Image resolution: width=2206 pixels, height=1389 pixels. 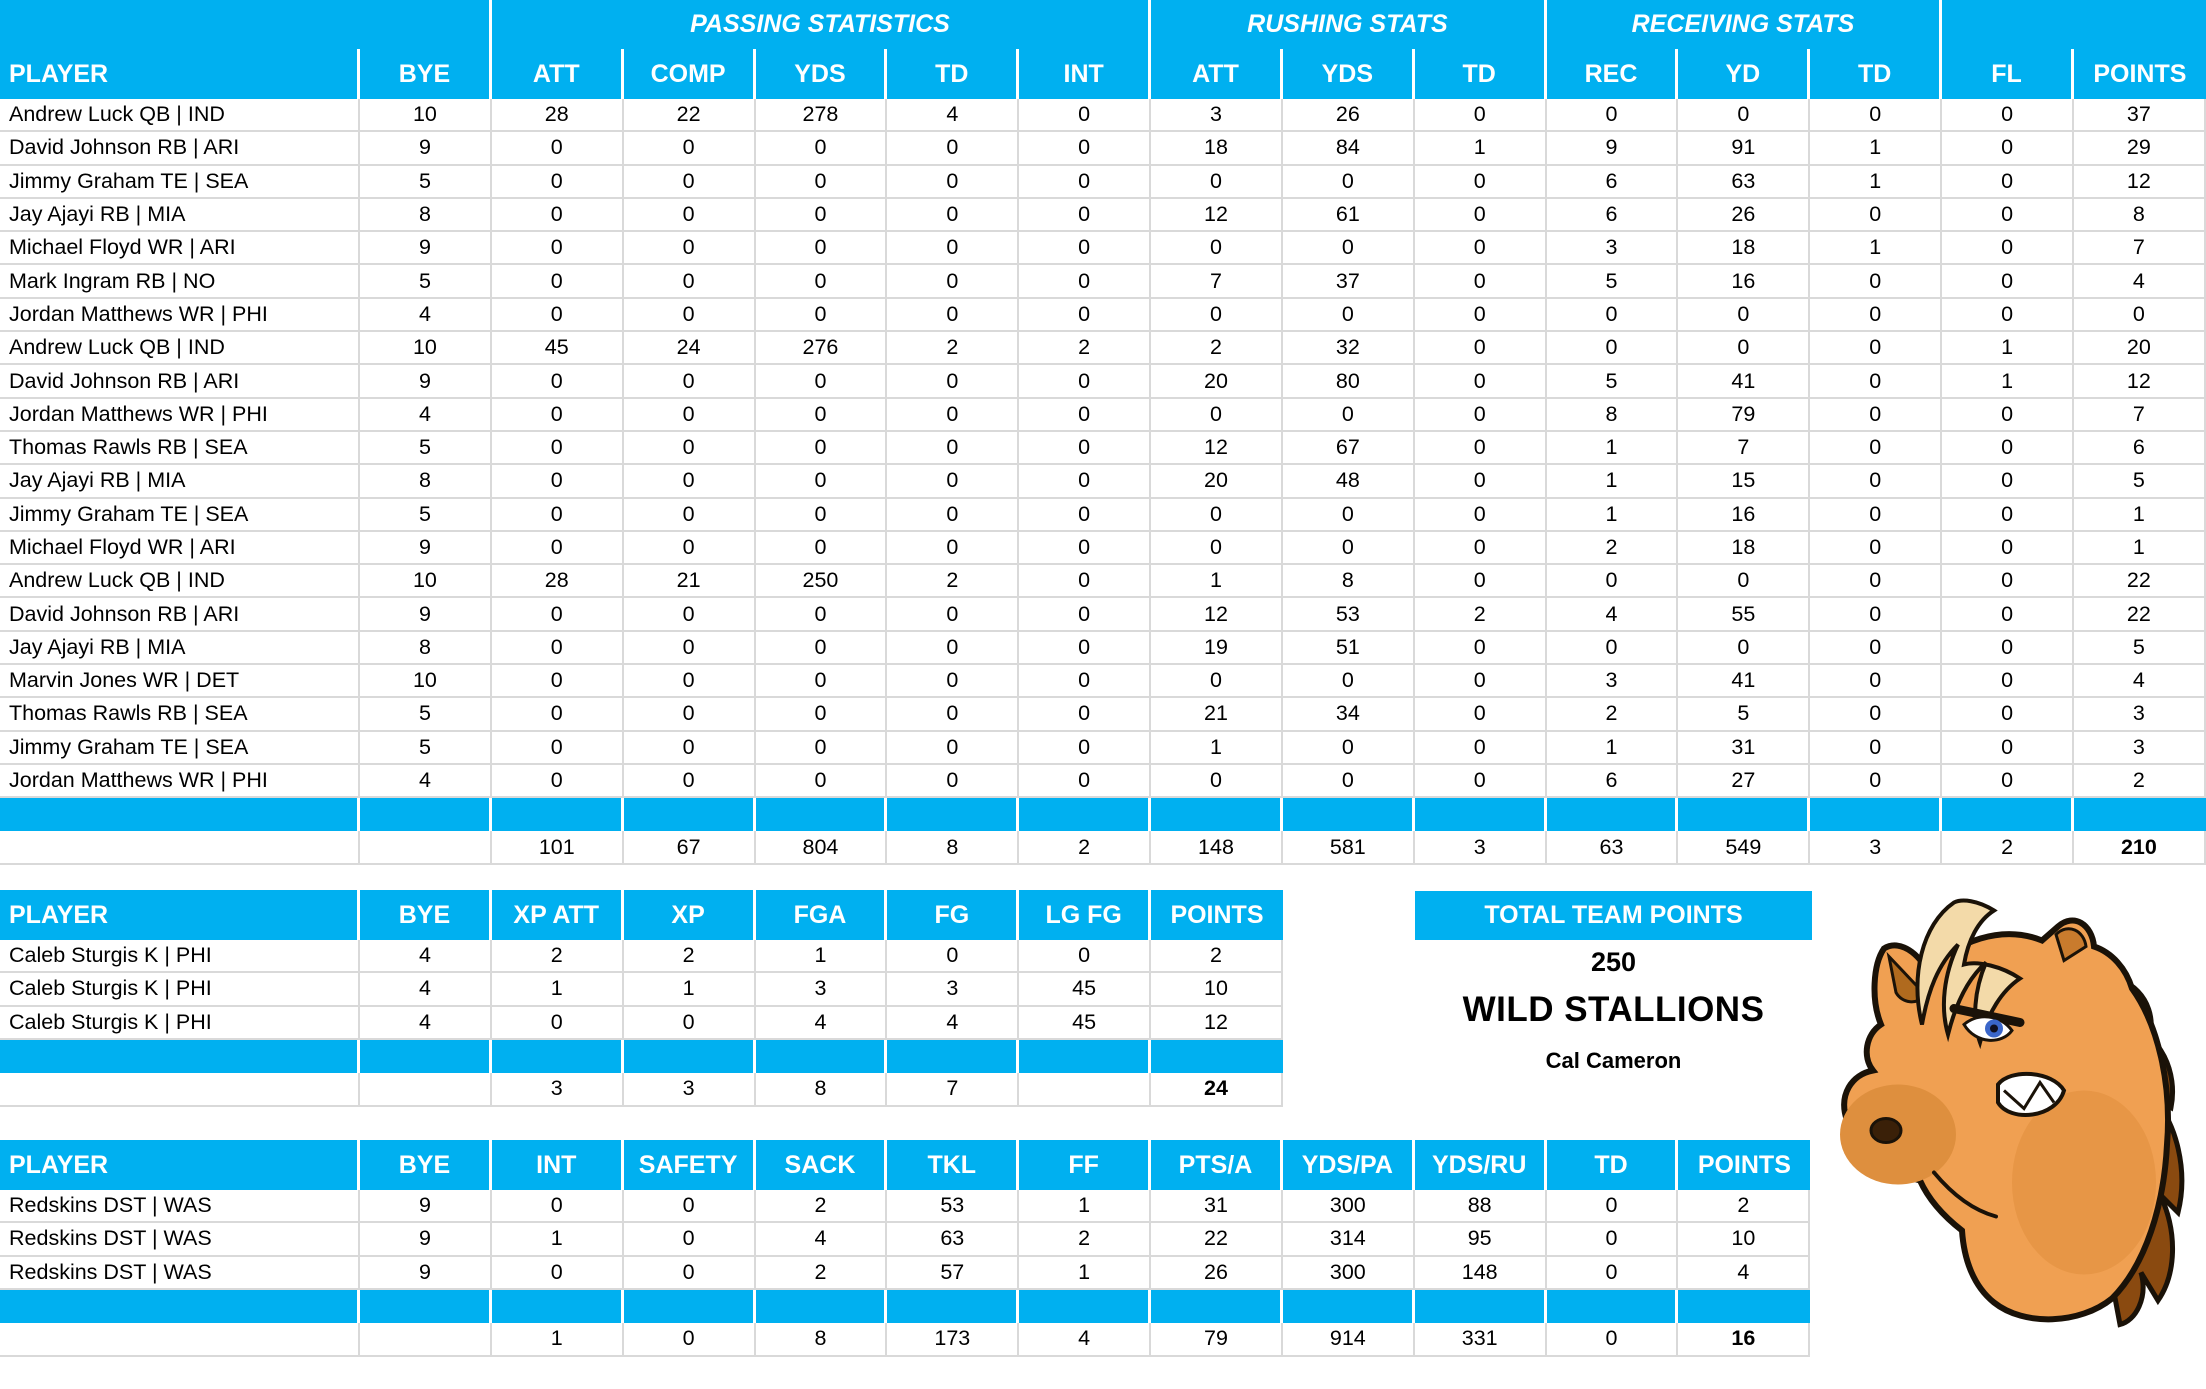 What do you see at coordinates (1744, 249) in the screenshot?
I see `stat-cell: 18` at bounding box center [1744, 249].